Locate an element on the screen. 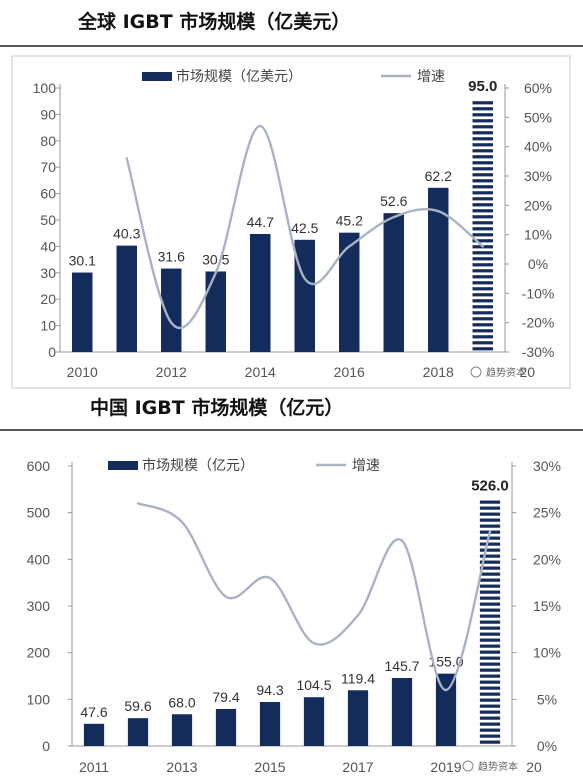  x-tick-label: 2014 is located at coordinates (260, 372).